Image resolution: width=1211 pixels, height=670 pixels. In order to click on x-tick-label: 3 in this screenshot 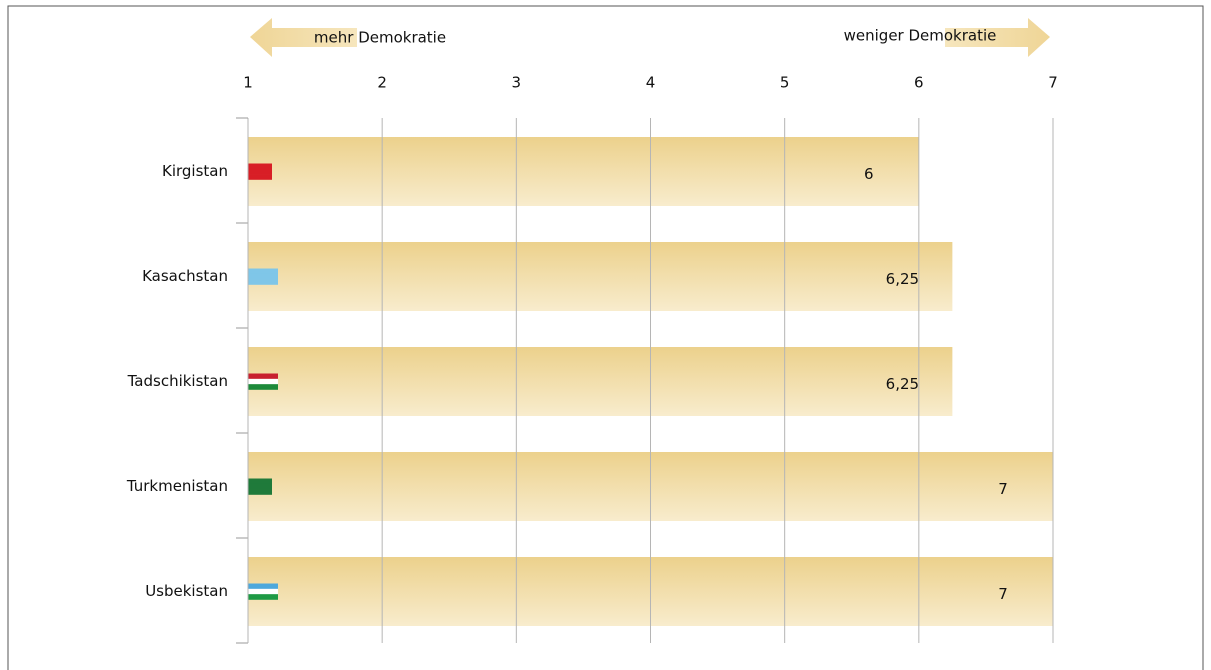, I will do `click(517, 83)`.